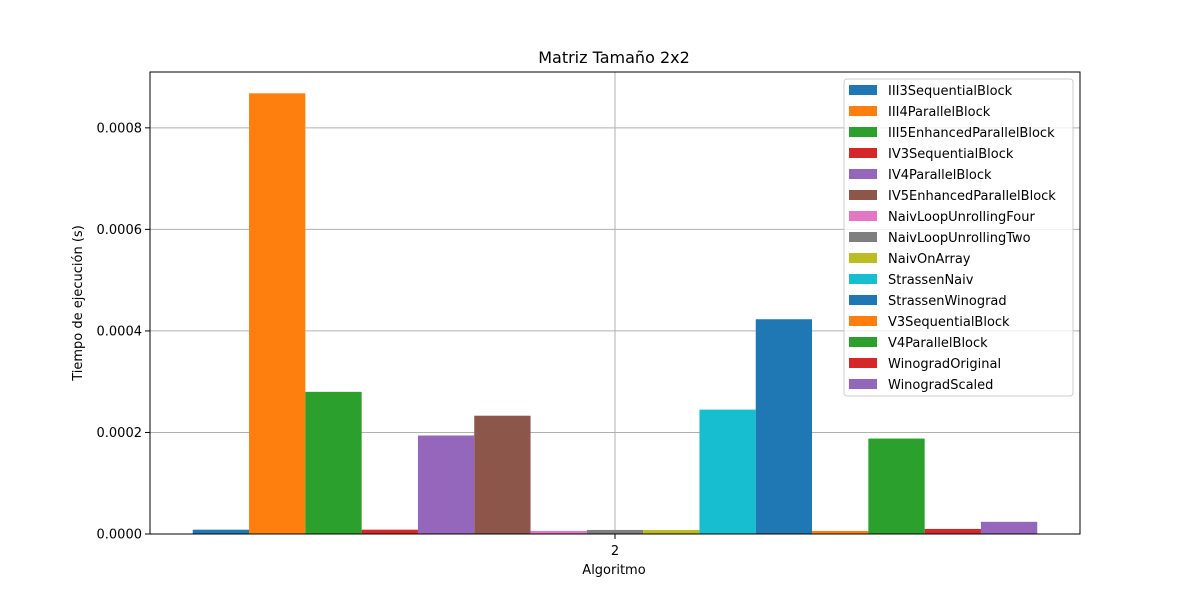 The image size is (1200, 600). What do you see at coordinates (944, 364) in the screenshot?
I see `legend-label: WinogradOriginal` at bounding box center [944, 364].